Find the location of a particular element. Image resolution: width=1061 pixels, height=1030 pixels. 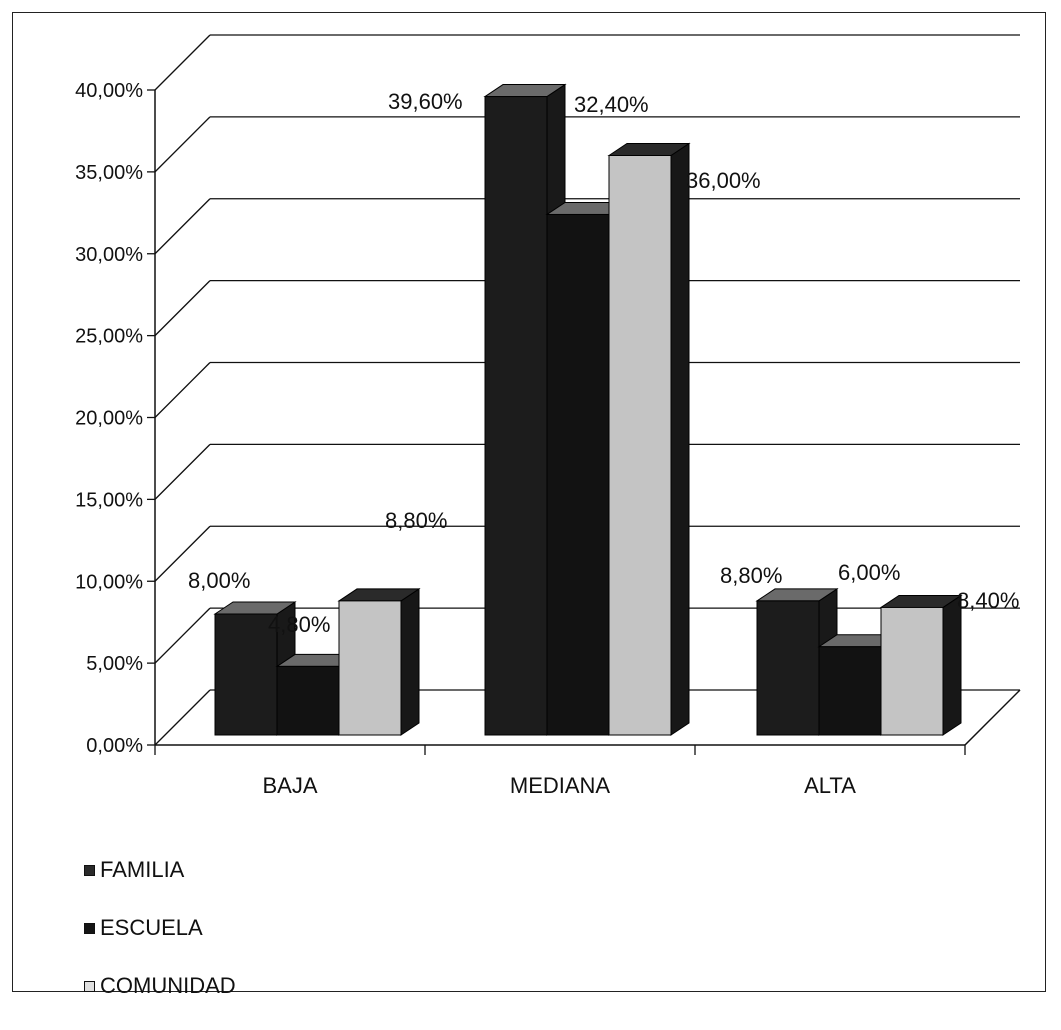

y-tick-label: 40,00% is located at coordinates (109, 91).